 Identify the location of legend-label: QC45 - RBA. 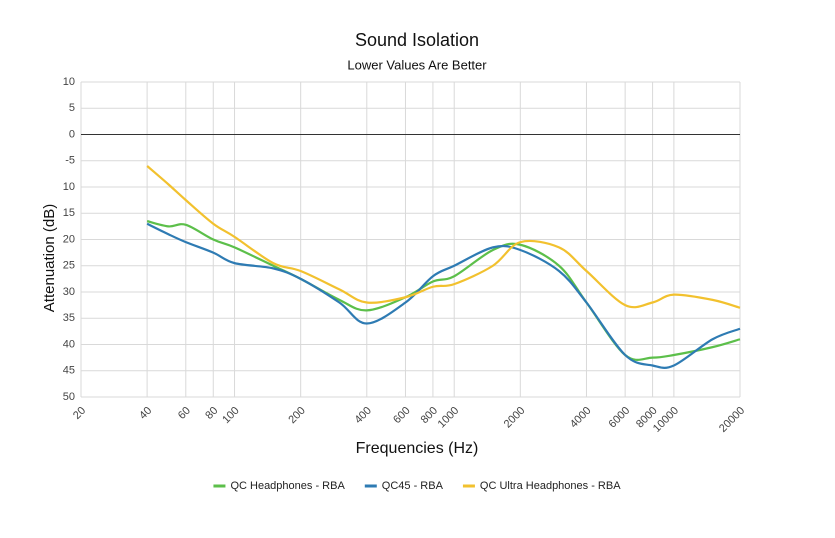
(413, 486).